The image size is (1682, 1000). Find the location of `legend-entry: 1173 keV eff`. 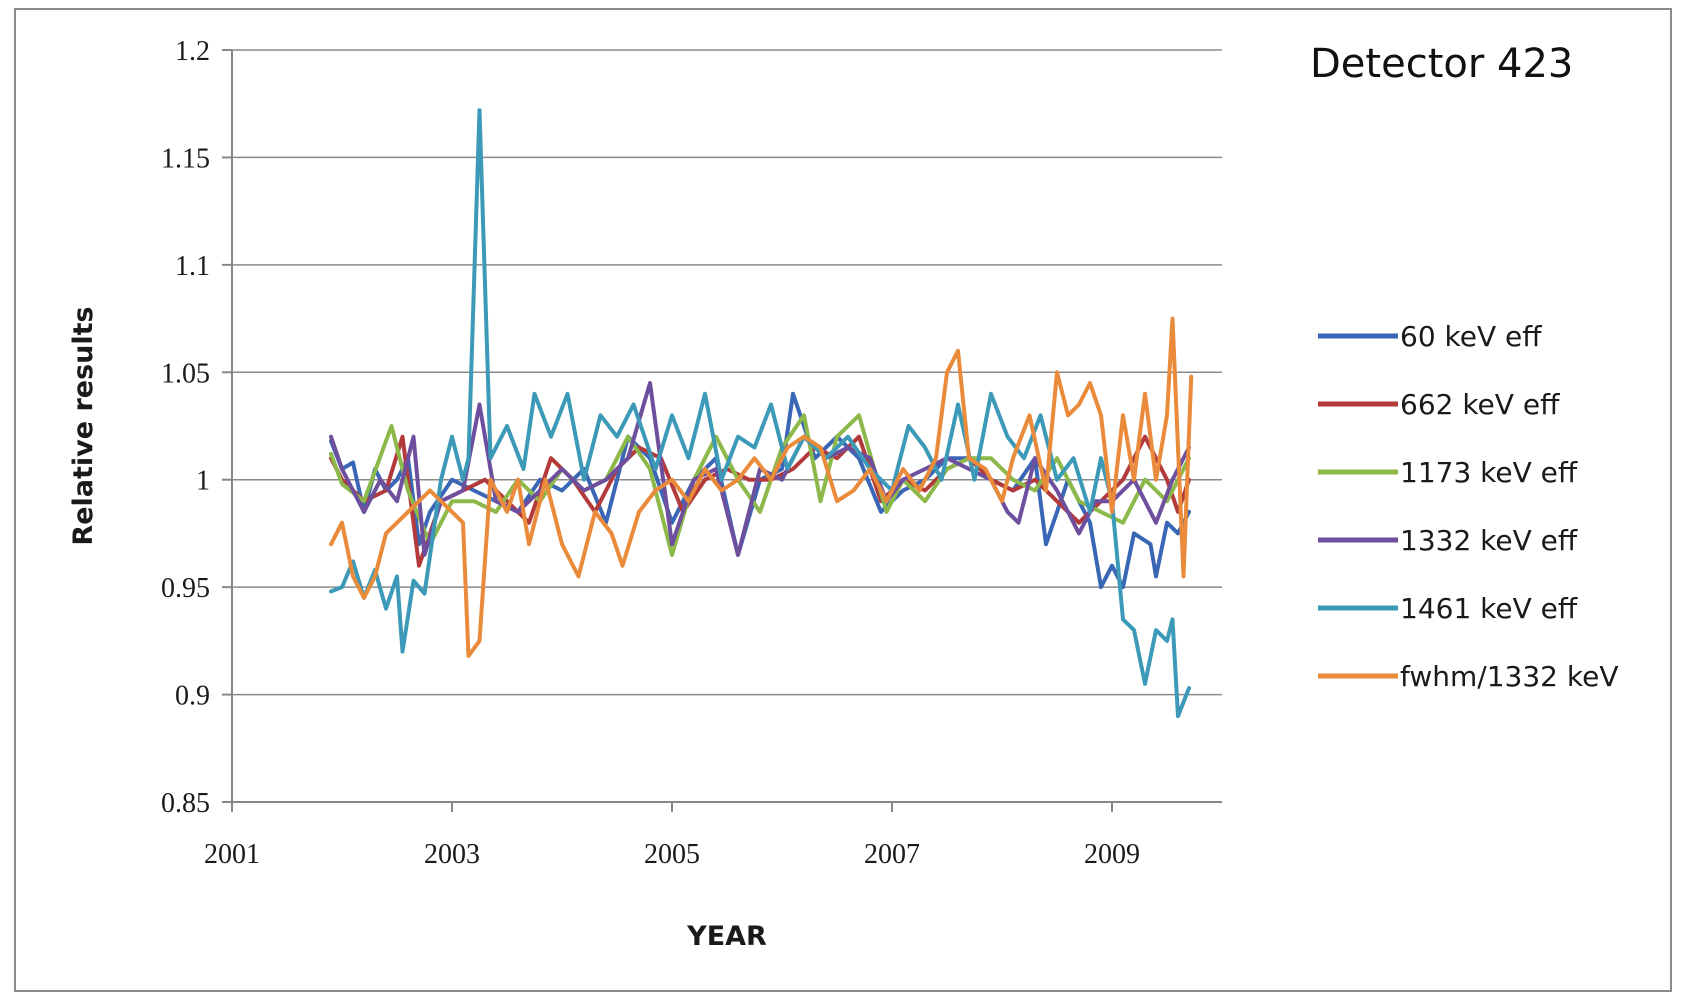

legend-entry: 1173 keV eff is located at coordinates (1489, 472).